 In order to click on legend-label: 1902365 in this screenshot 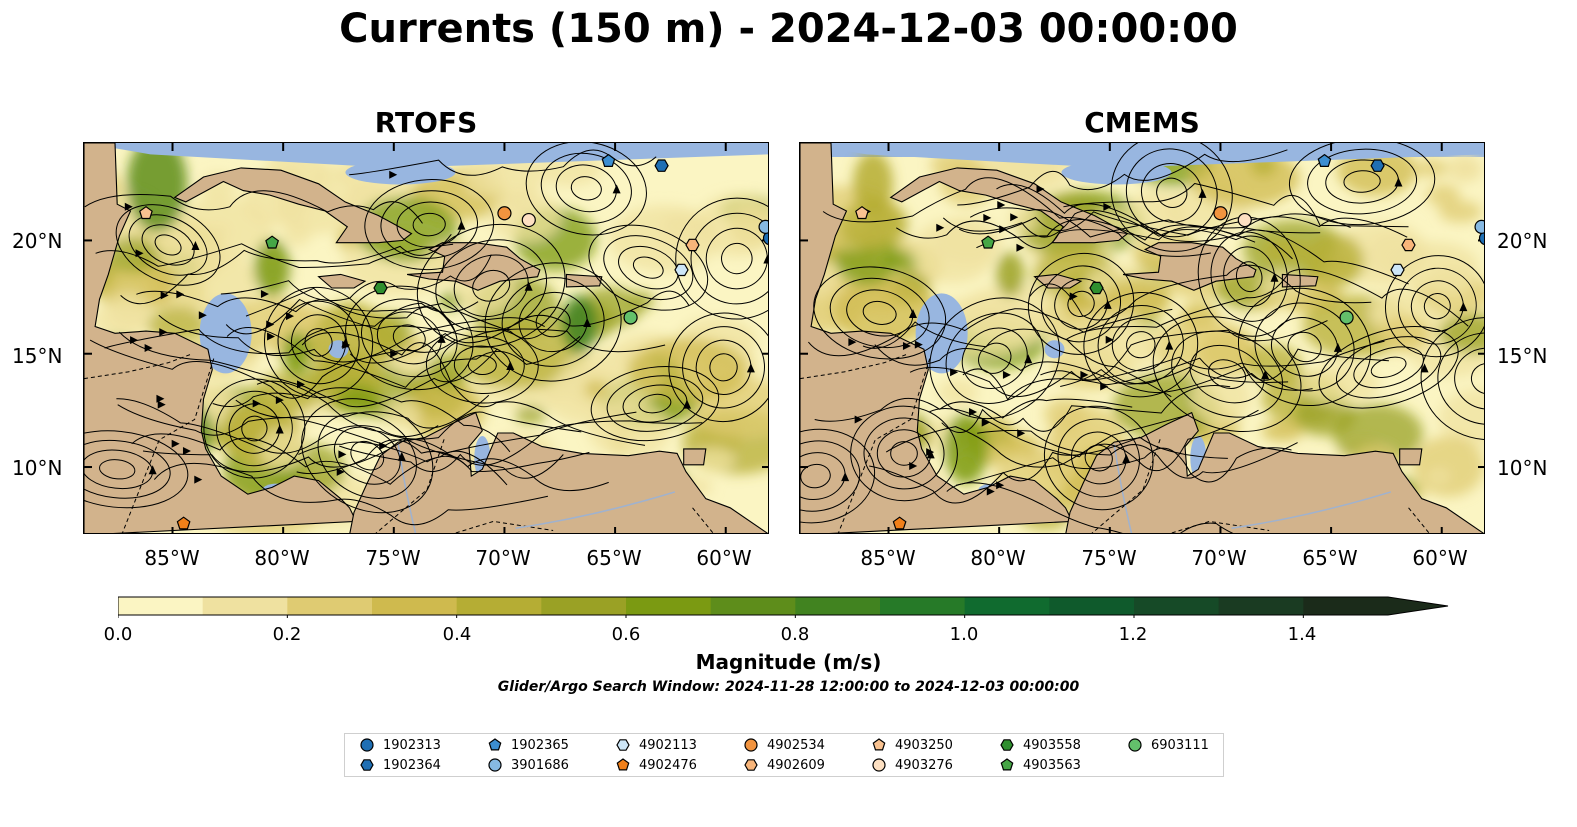, I will do `click(540, 745)`.